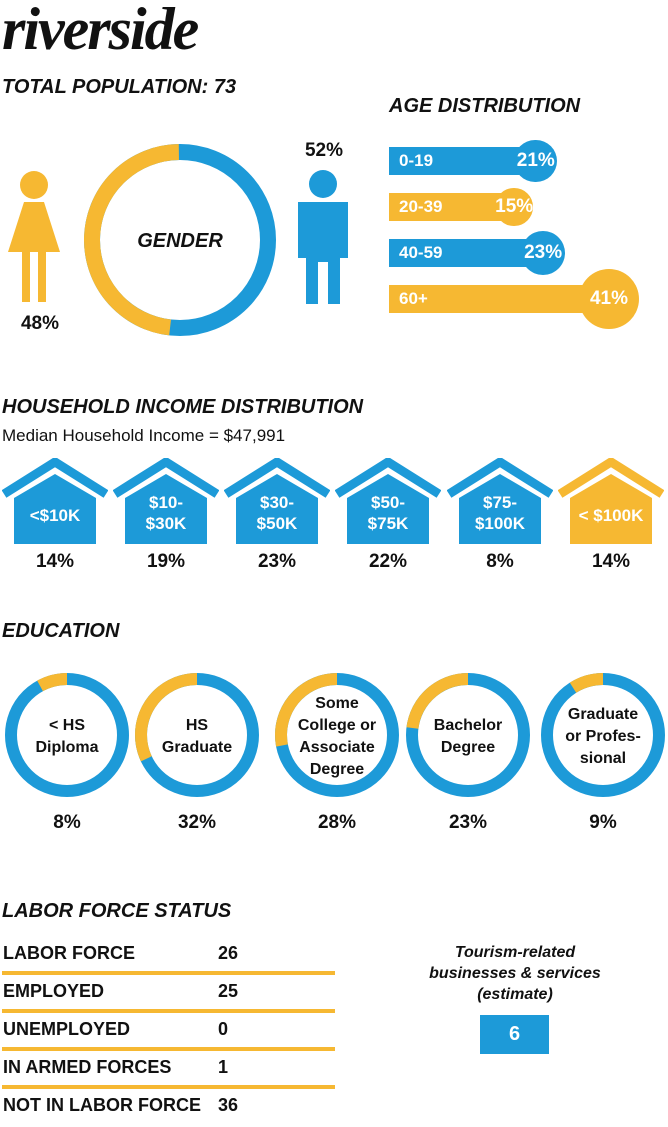 The image size is (668, 1127). I want to click on income-pct: 22%, so click(388, 561).